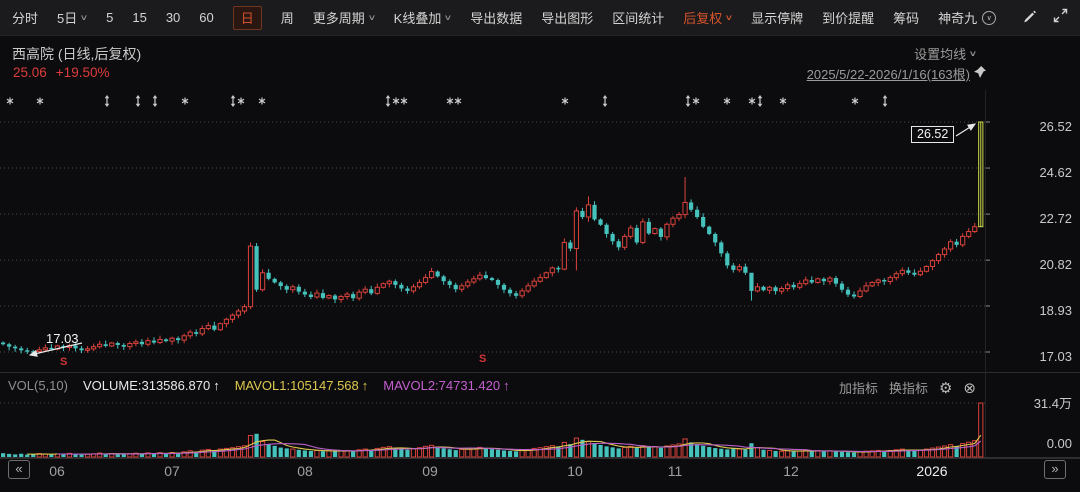  Describe the element at coordinates (423, 18) in the screenshot. I see `toolbar-item-kline-overlay: K线叠加 ∨` at that location.